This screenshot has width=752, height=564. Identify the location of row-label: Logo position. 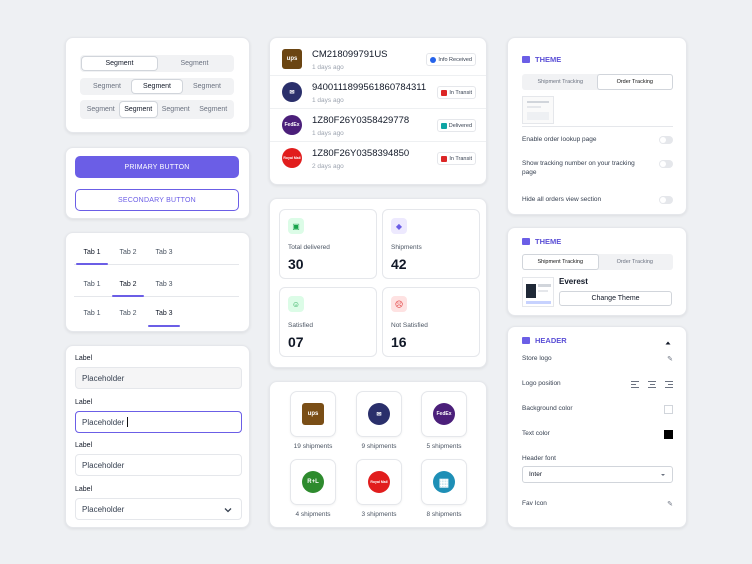
(541, 383).